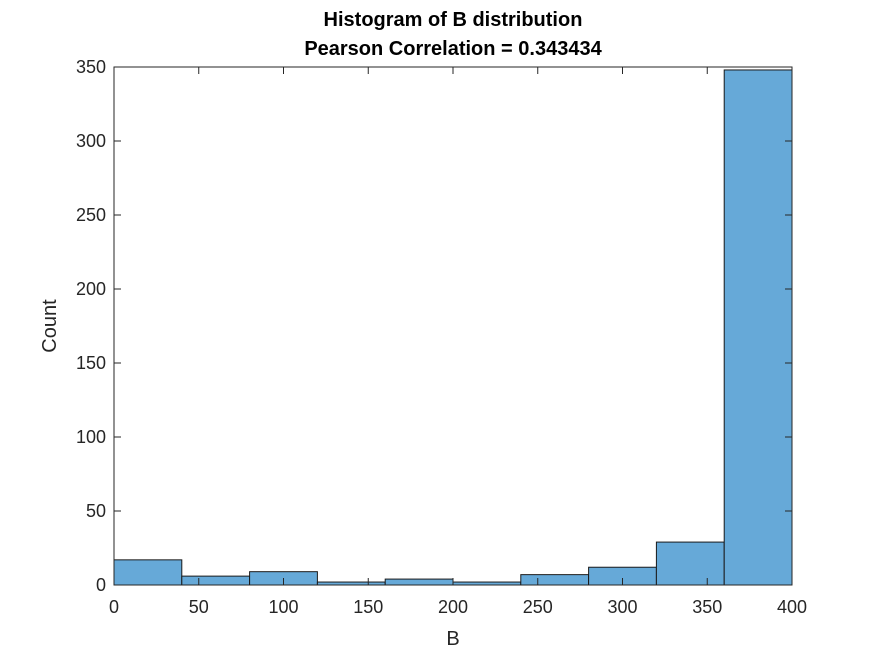  What do you see at coordinates (707, 607) in the screenshot?
I see `x-tick-label: 350` at bounding box center [707, 607].